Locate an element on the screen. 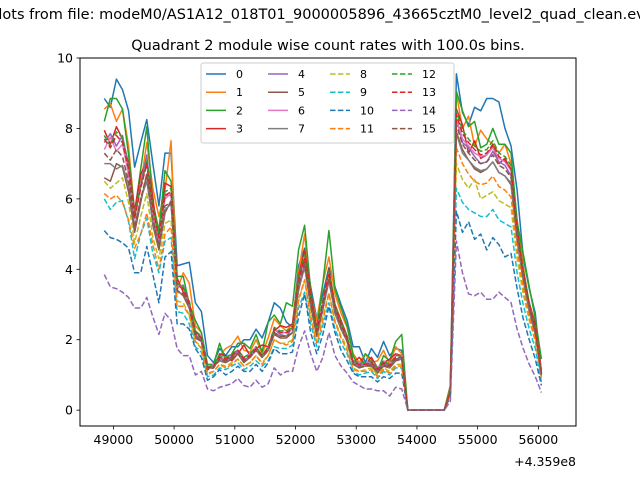 The image size is (640, 480). y-tick-label: 2 is located at coordinates (69, 339).